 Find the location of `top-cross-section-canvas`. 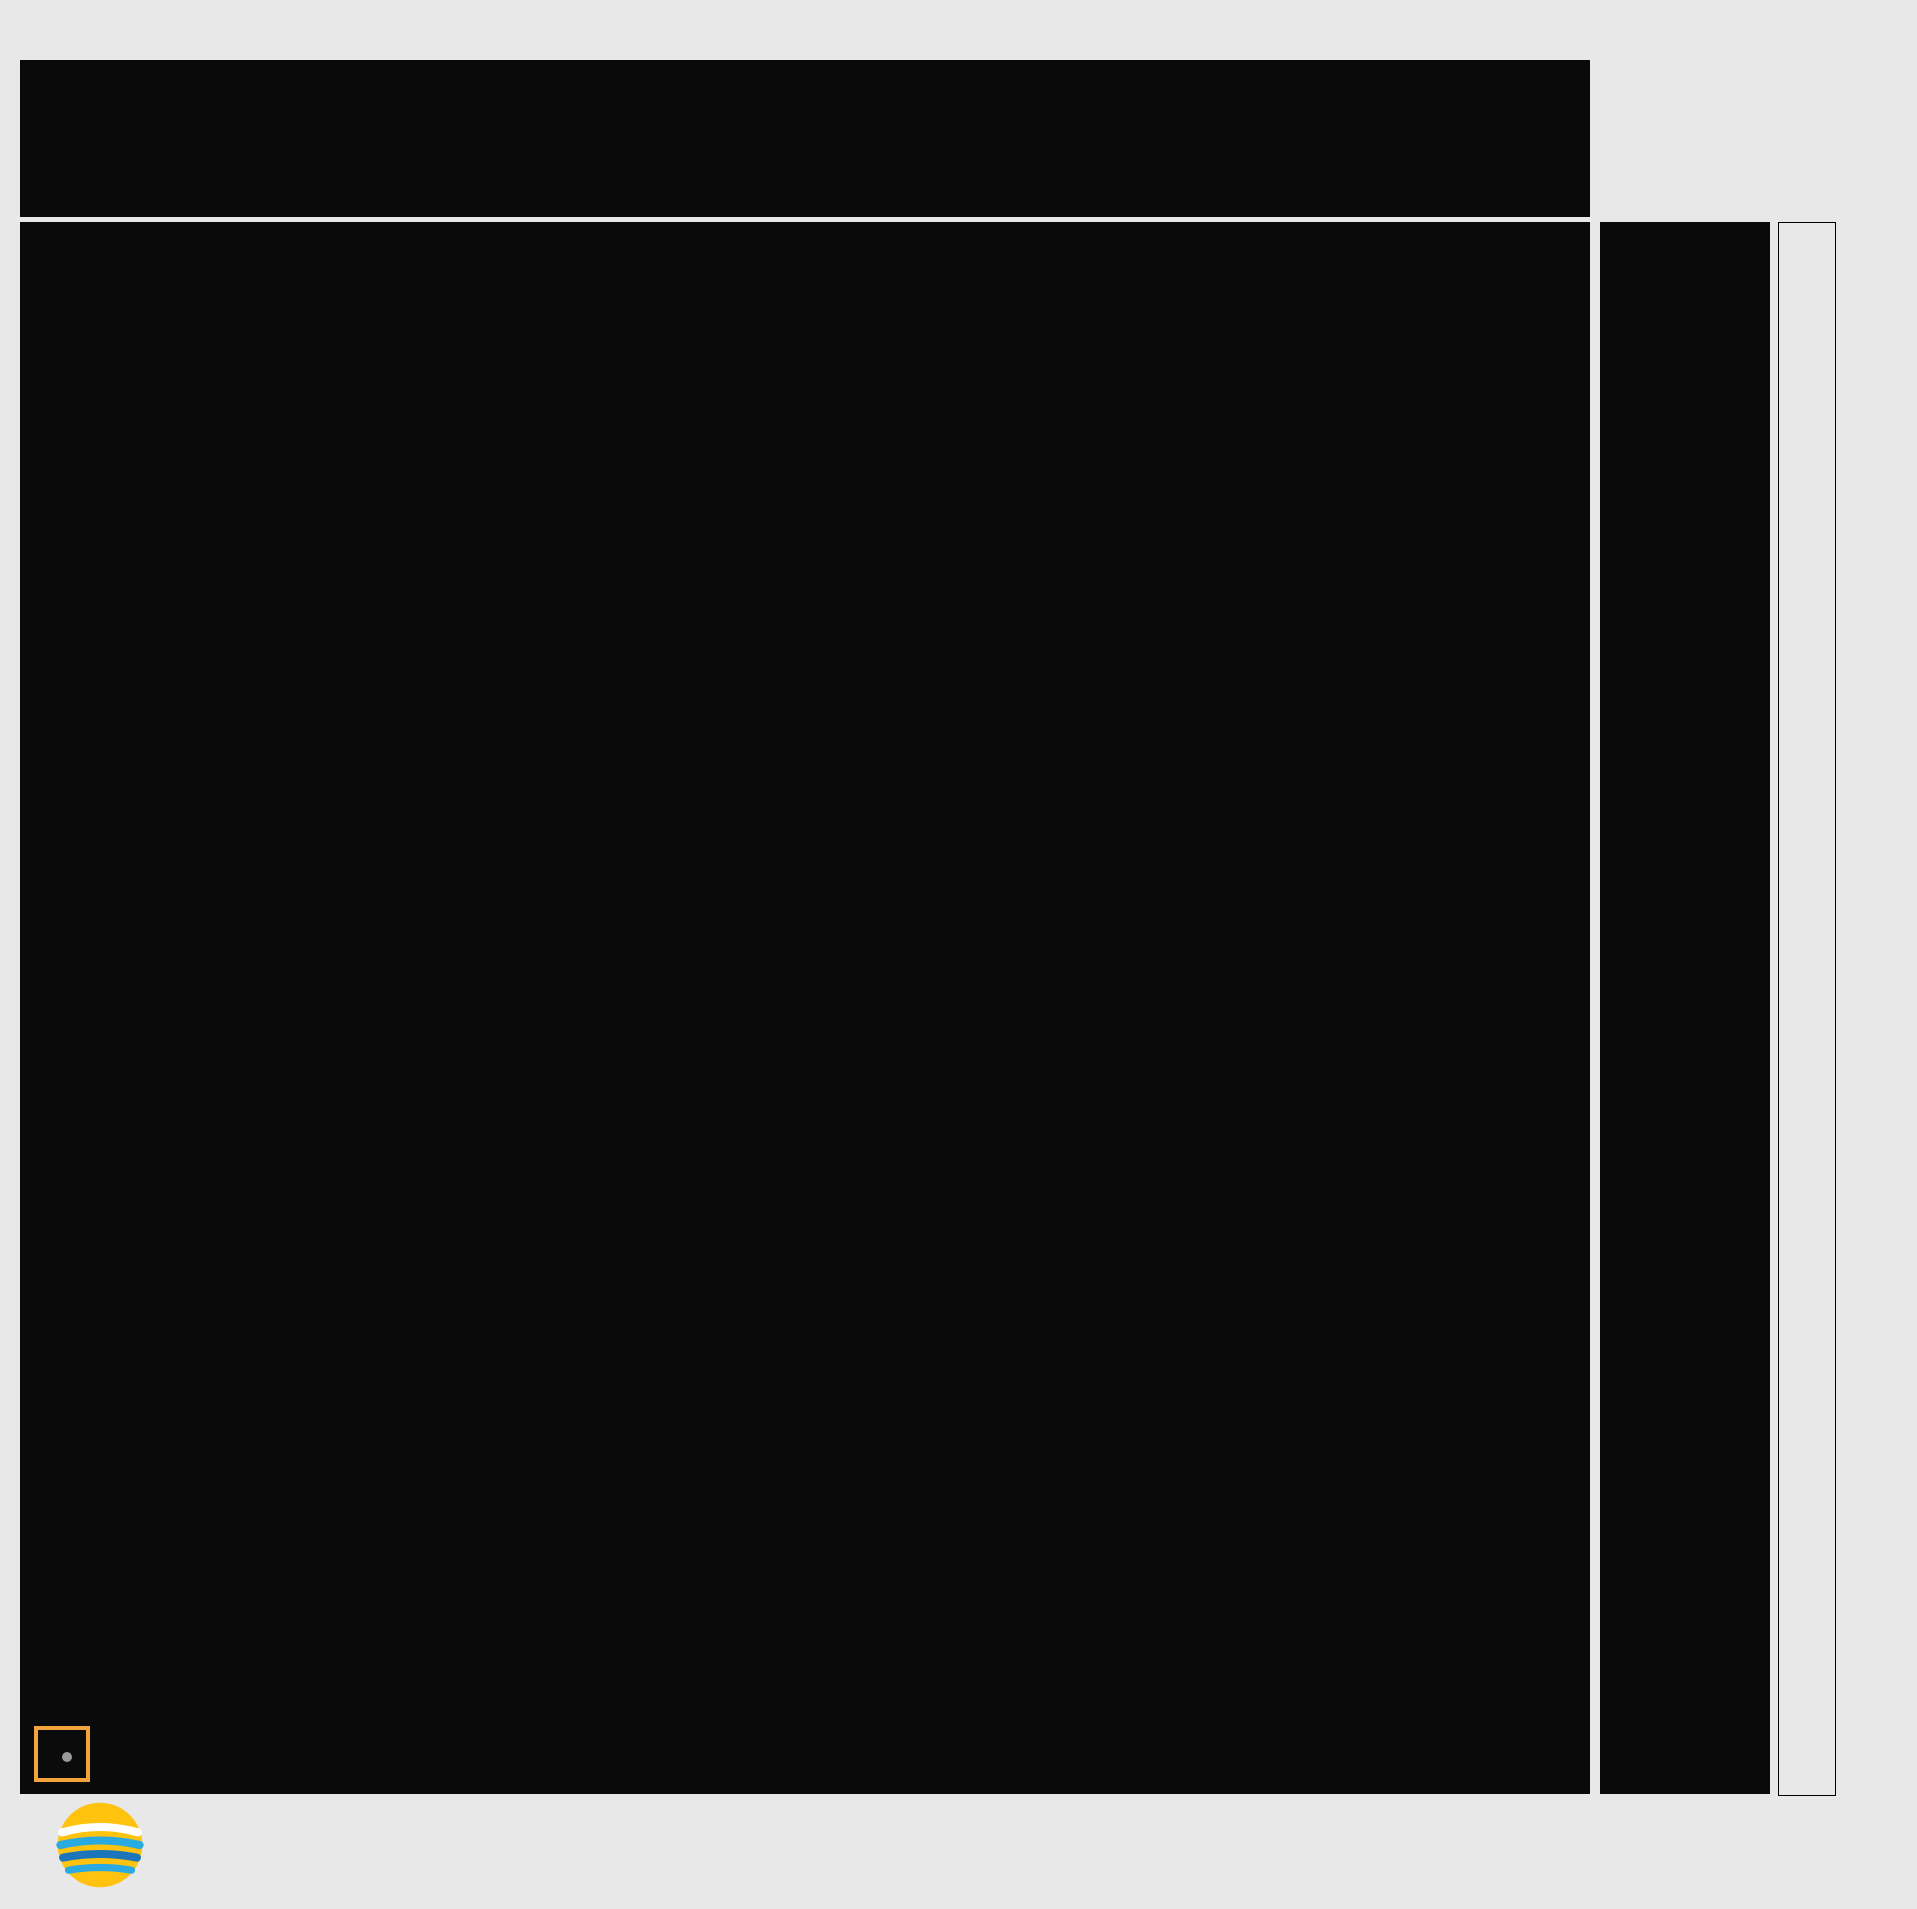

top-cross-section-canvas is located at coordinates (805, 138).